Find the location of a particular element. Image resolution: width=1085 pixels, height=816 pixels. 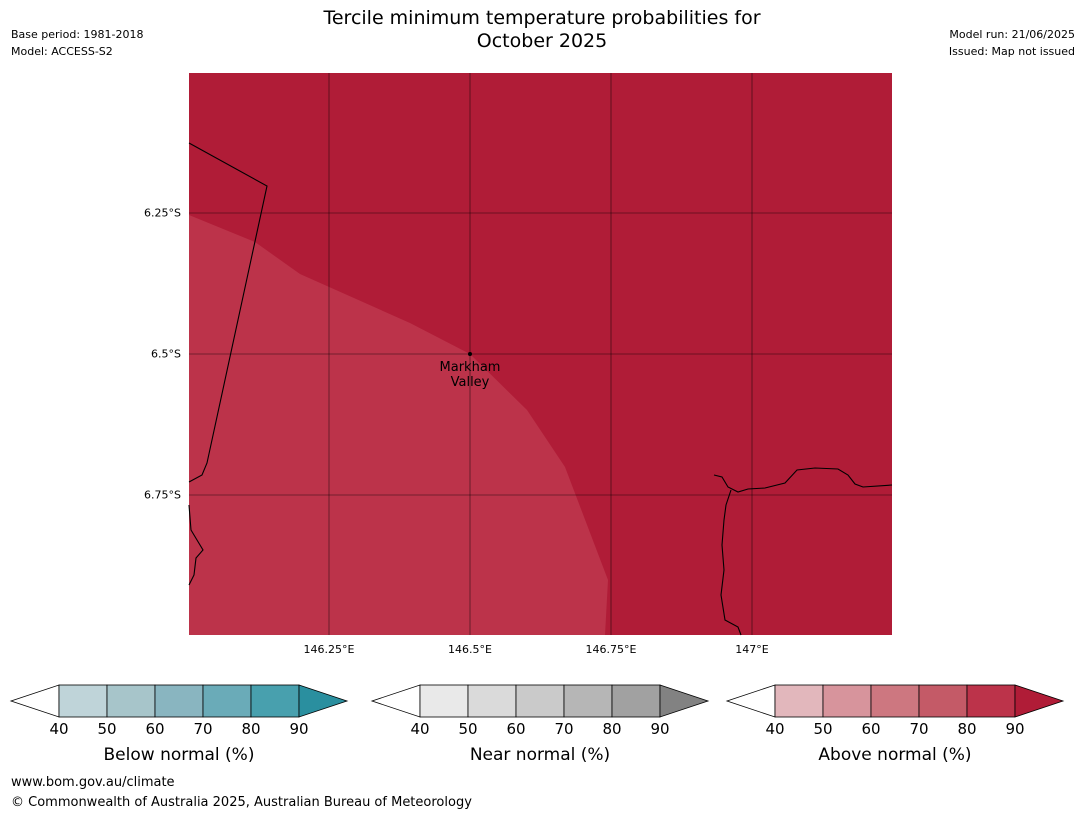

footer-url: www.bom.gov.au/climate is located at coordinates (93, 782).